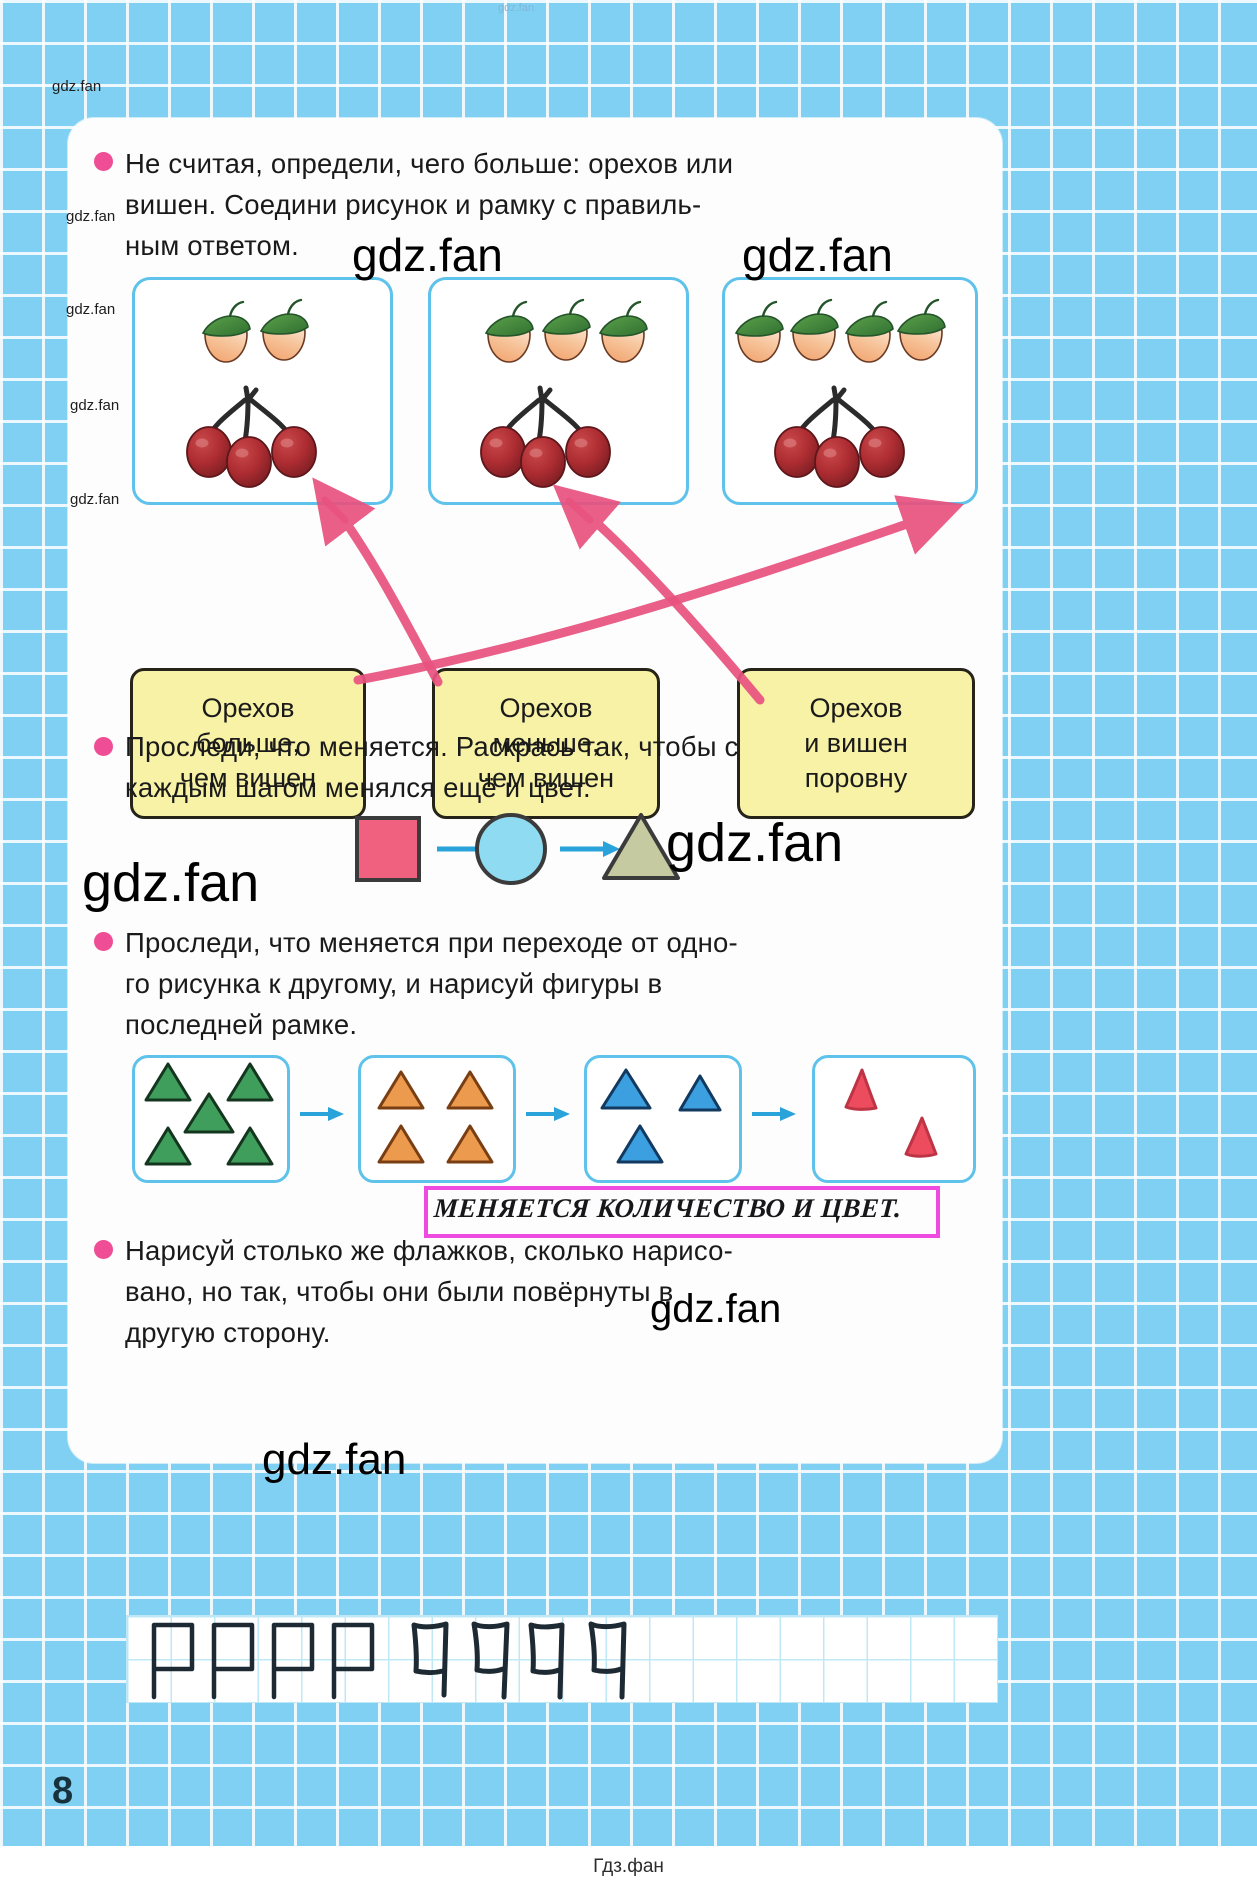 Image resolution: width=1257 pixels, height=1891 pixels. I want to click on task-flags-line-2: вано, но так, чтобы они были повёрнуты в, so click(399, 1291).